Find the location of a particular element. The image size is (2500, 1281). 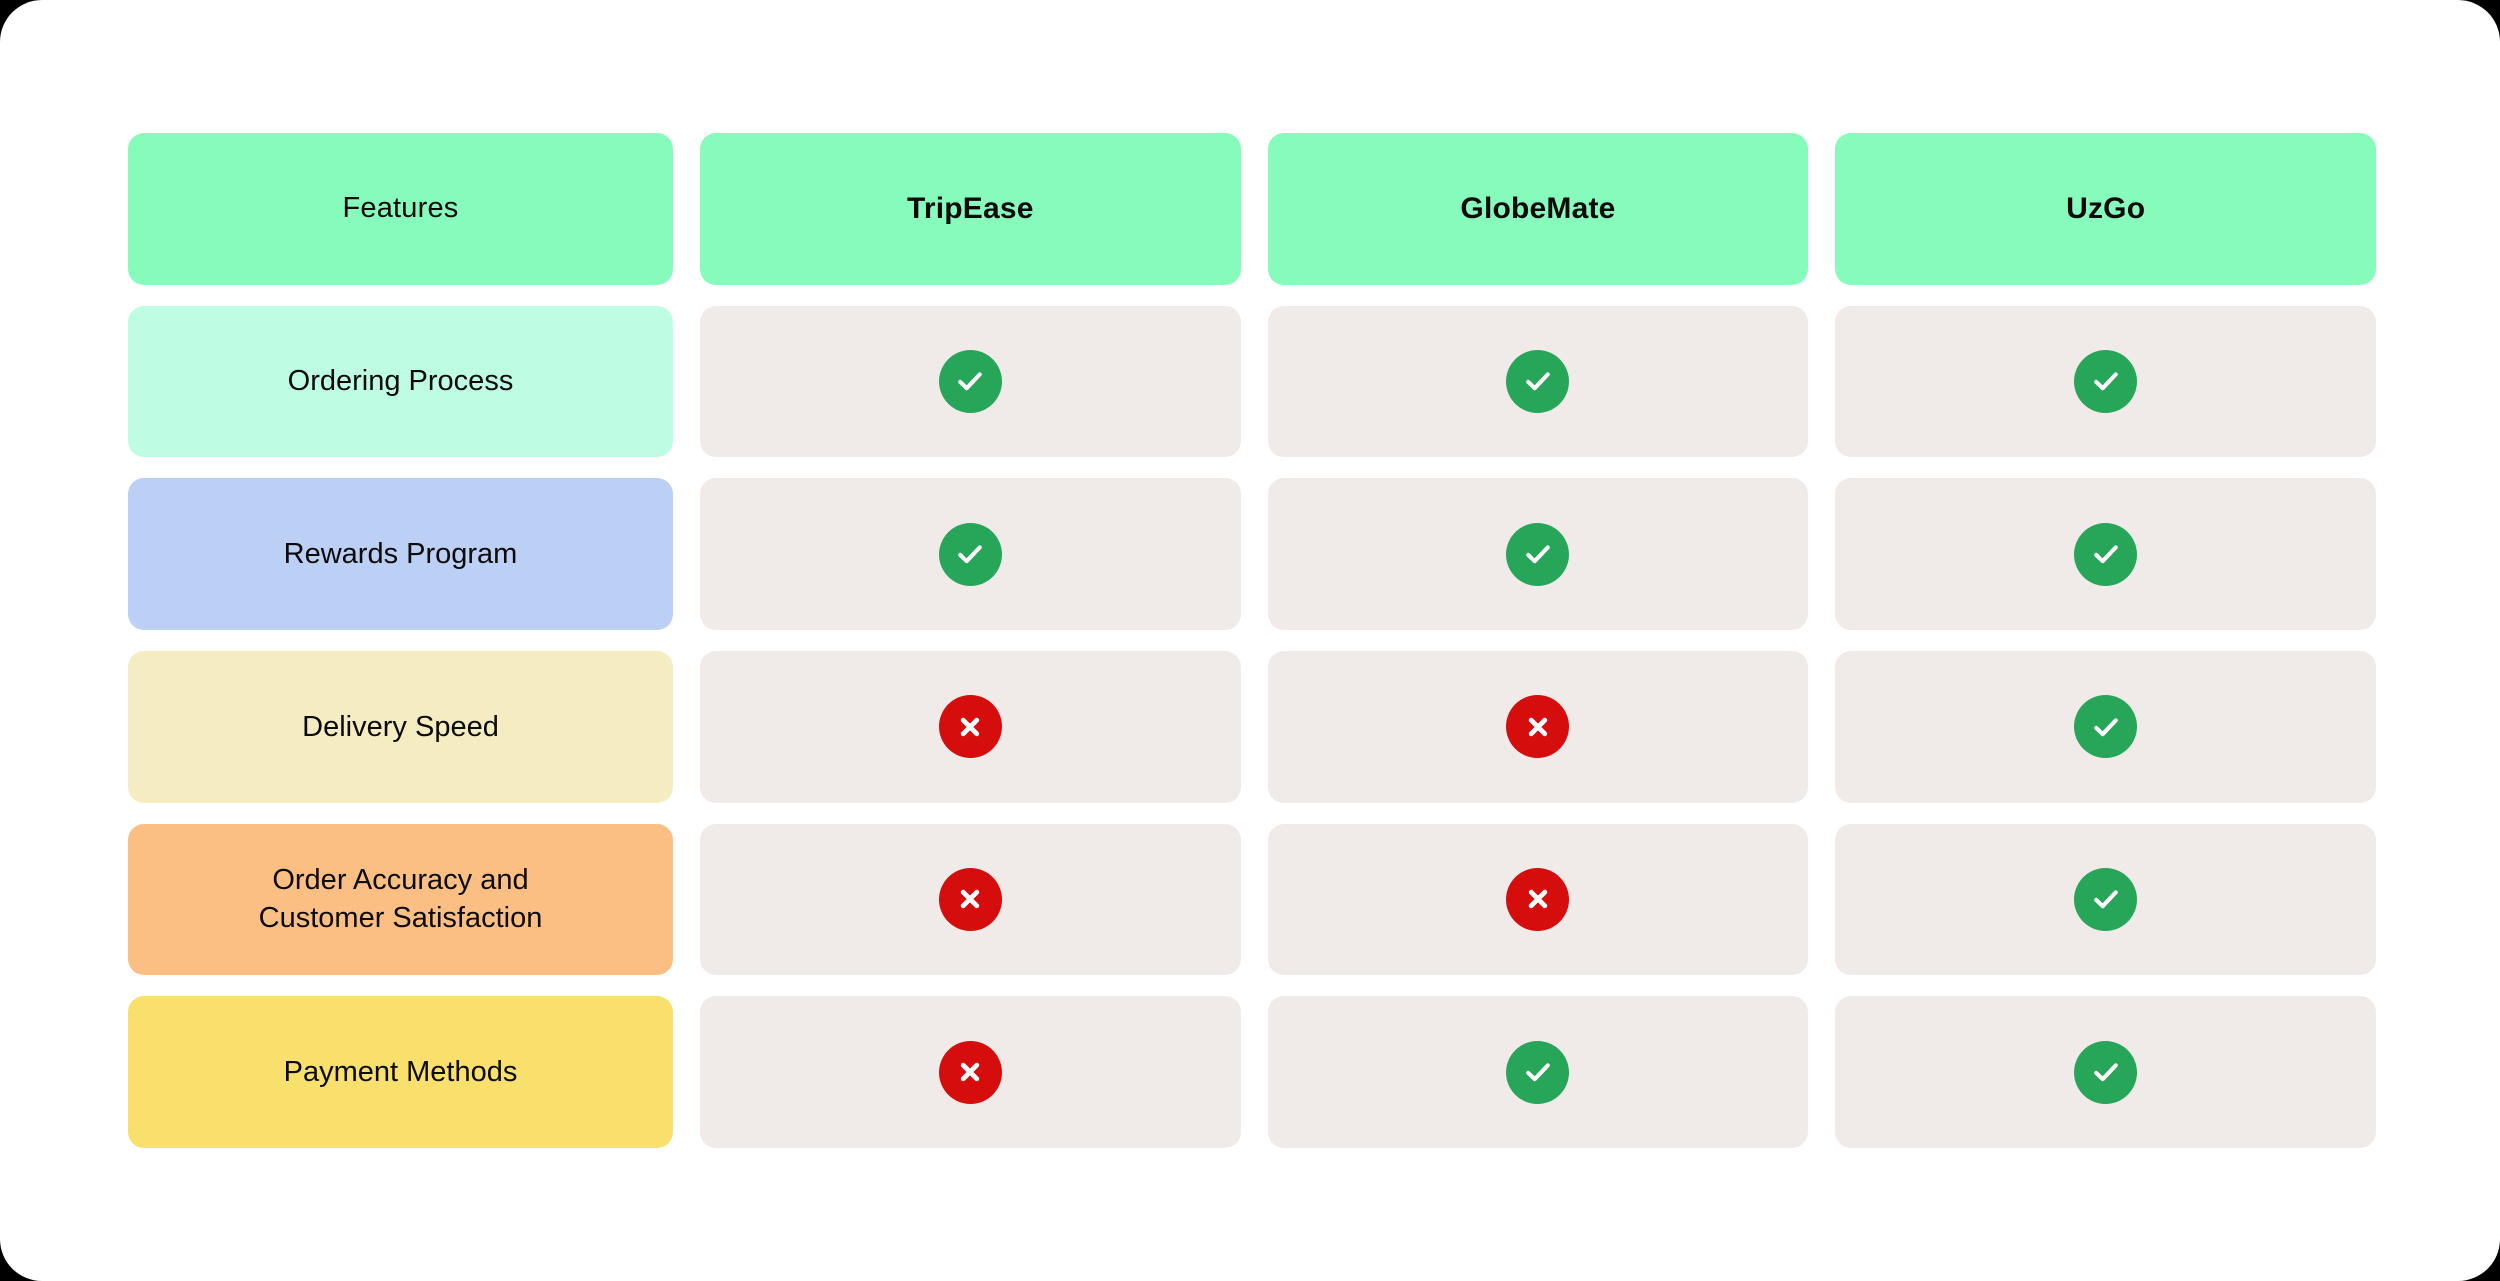

header-cell-tripease: TripEase is located at coordinates (970, 209).